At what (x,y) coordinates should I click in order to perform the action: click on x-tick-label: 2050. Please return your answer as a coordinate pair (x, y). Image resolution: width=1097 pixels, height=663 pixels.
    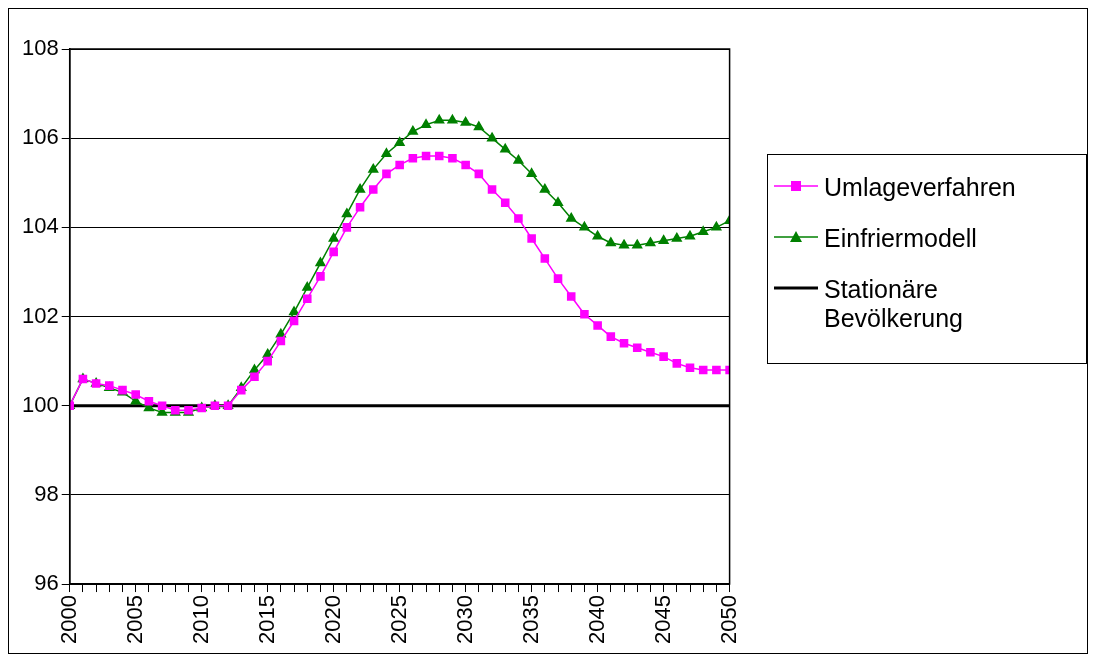
    Looking at the image, I should click on (728, 620).